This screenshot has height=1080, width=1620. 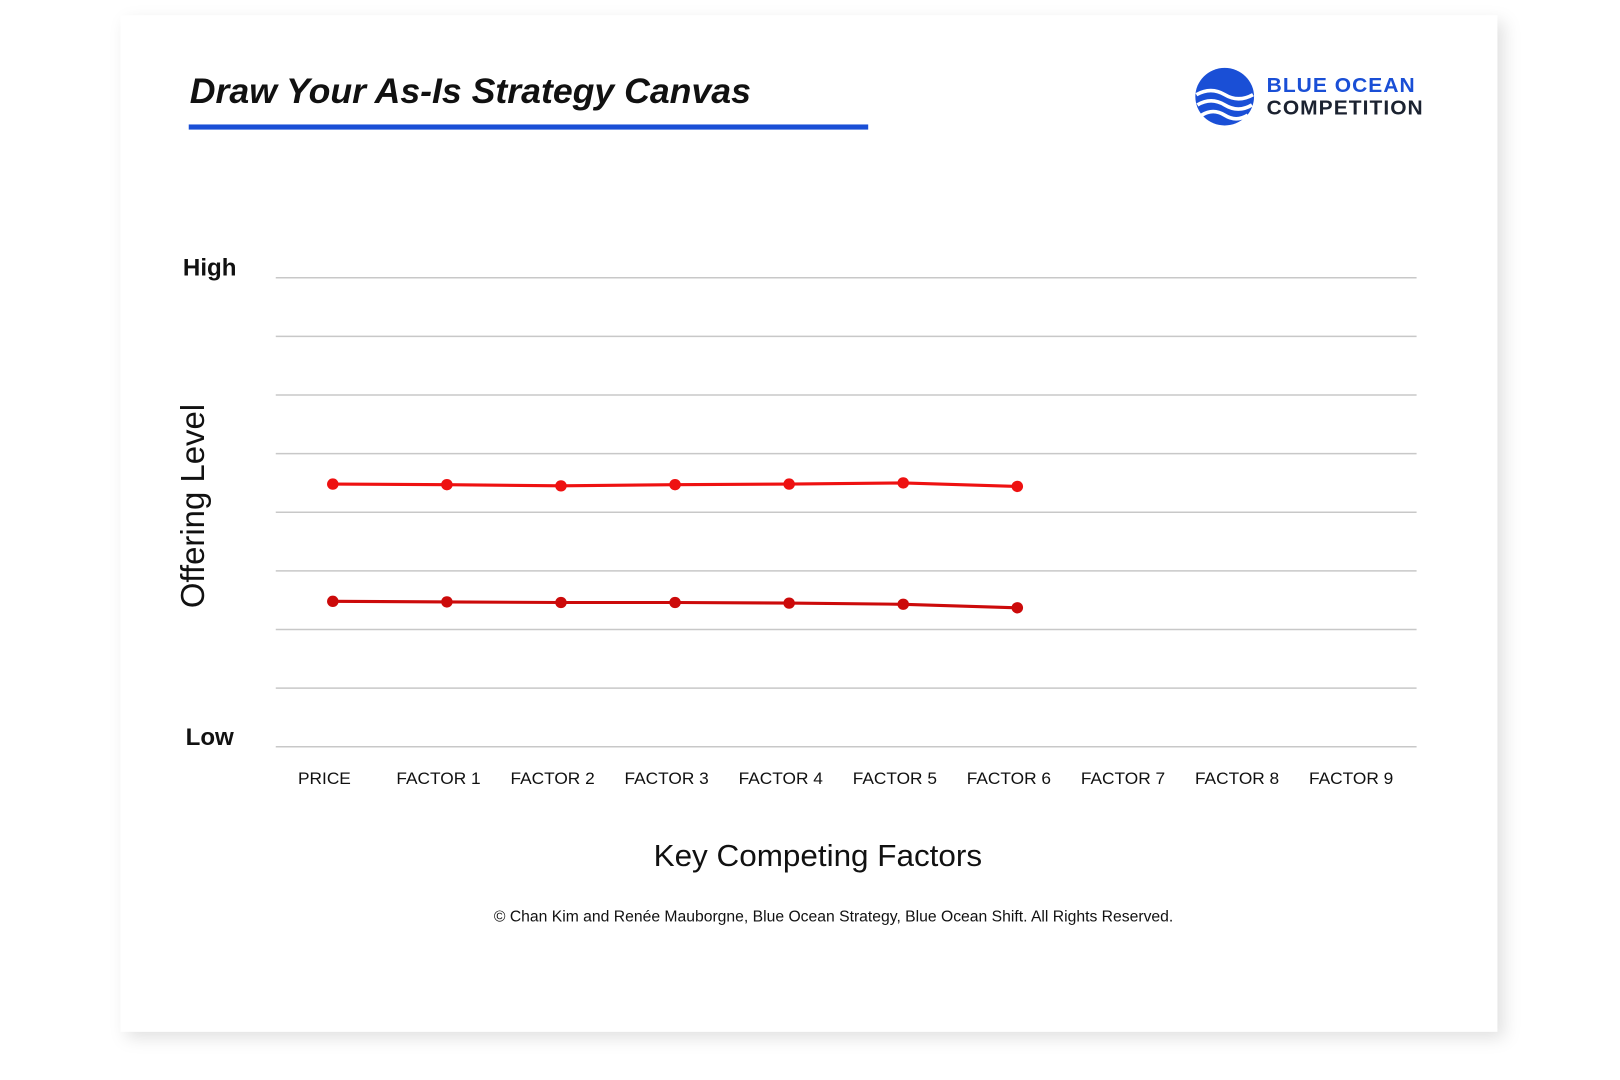 I want to click on logo-text: BLUE OCEAN, so click(x=1341, y=85).